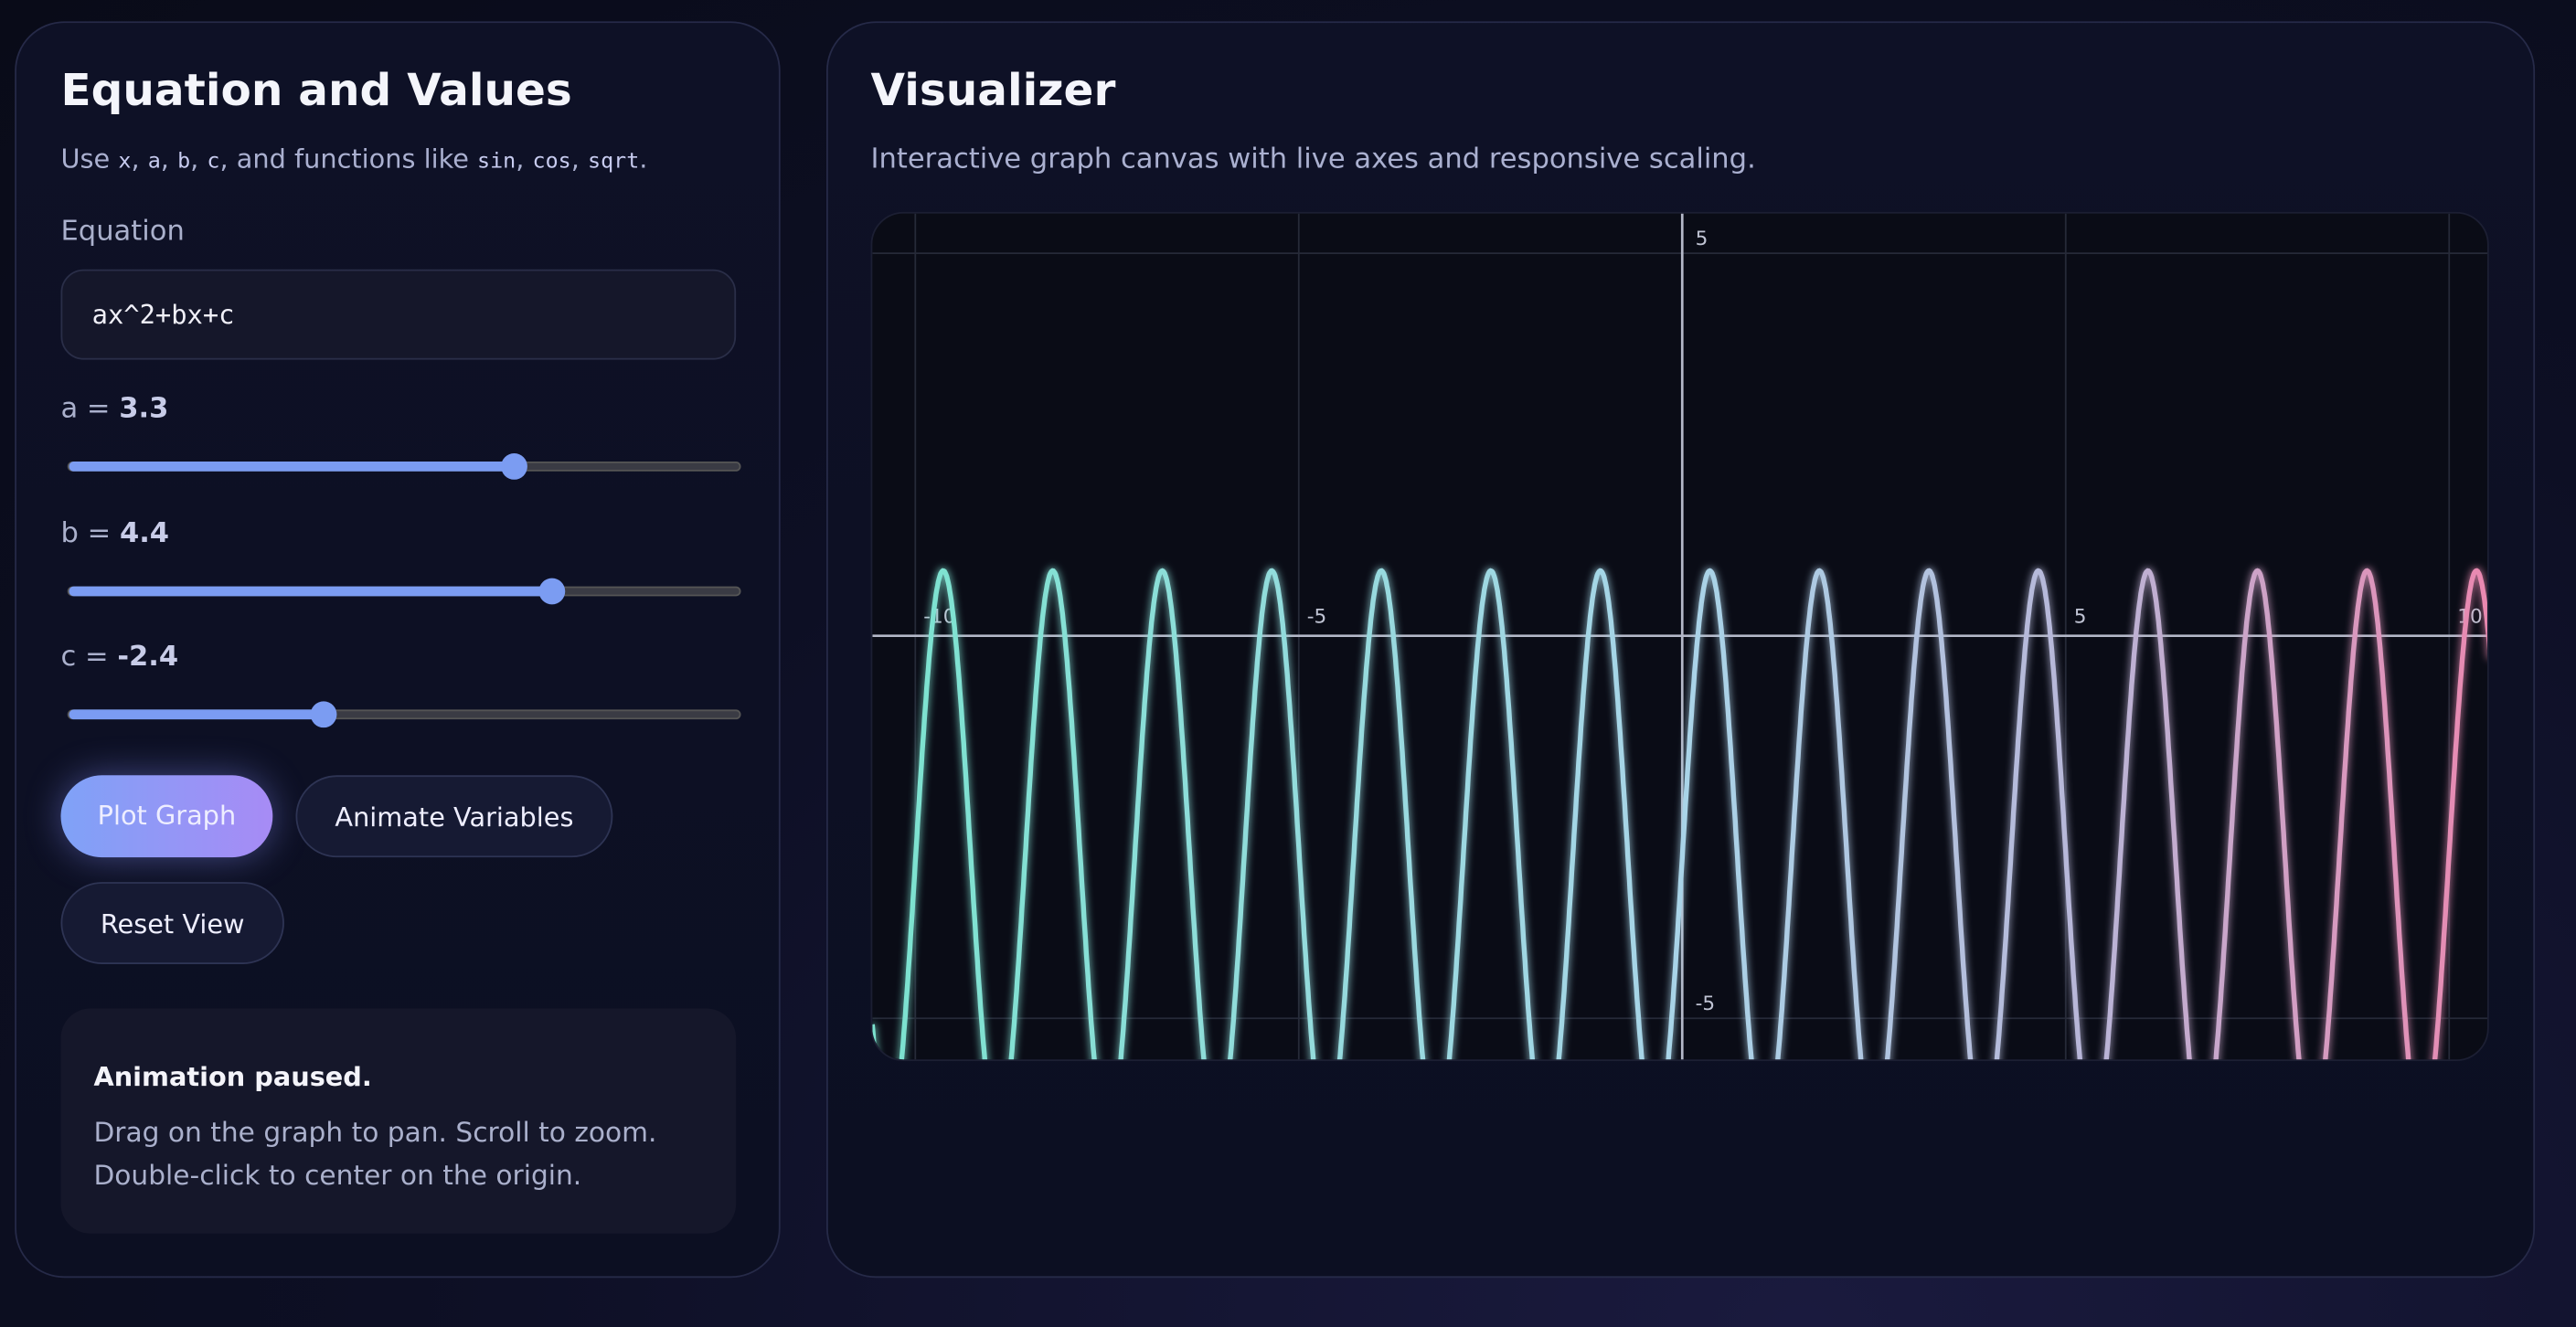 This screenshot has height=1327, width=2576. What do you see at coordinates (84, 657) in the screenshot?
I see `slider-name: c =` at bounding box center [84, 657].